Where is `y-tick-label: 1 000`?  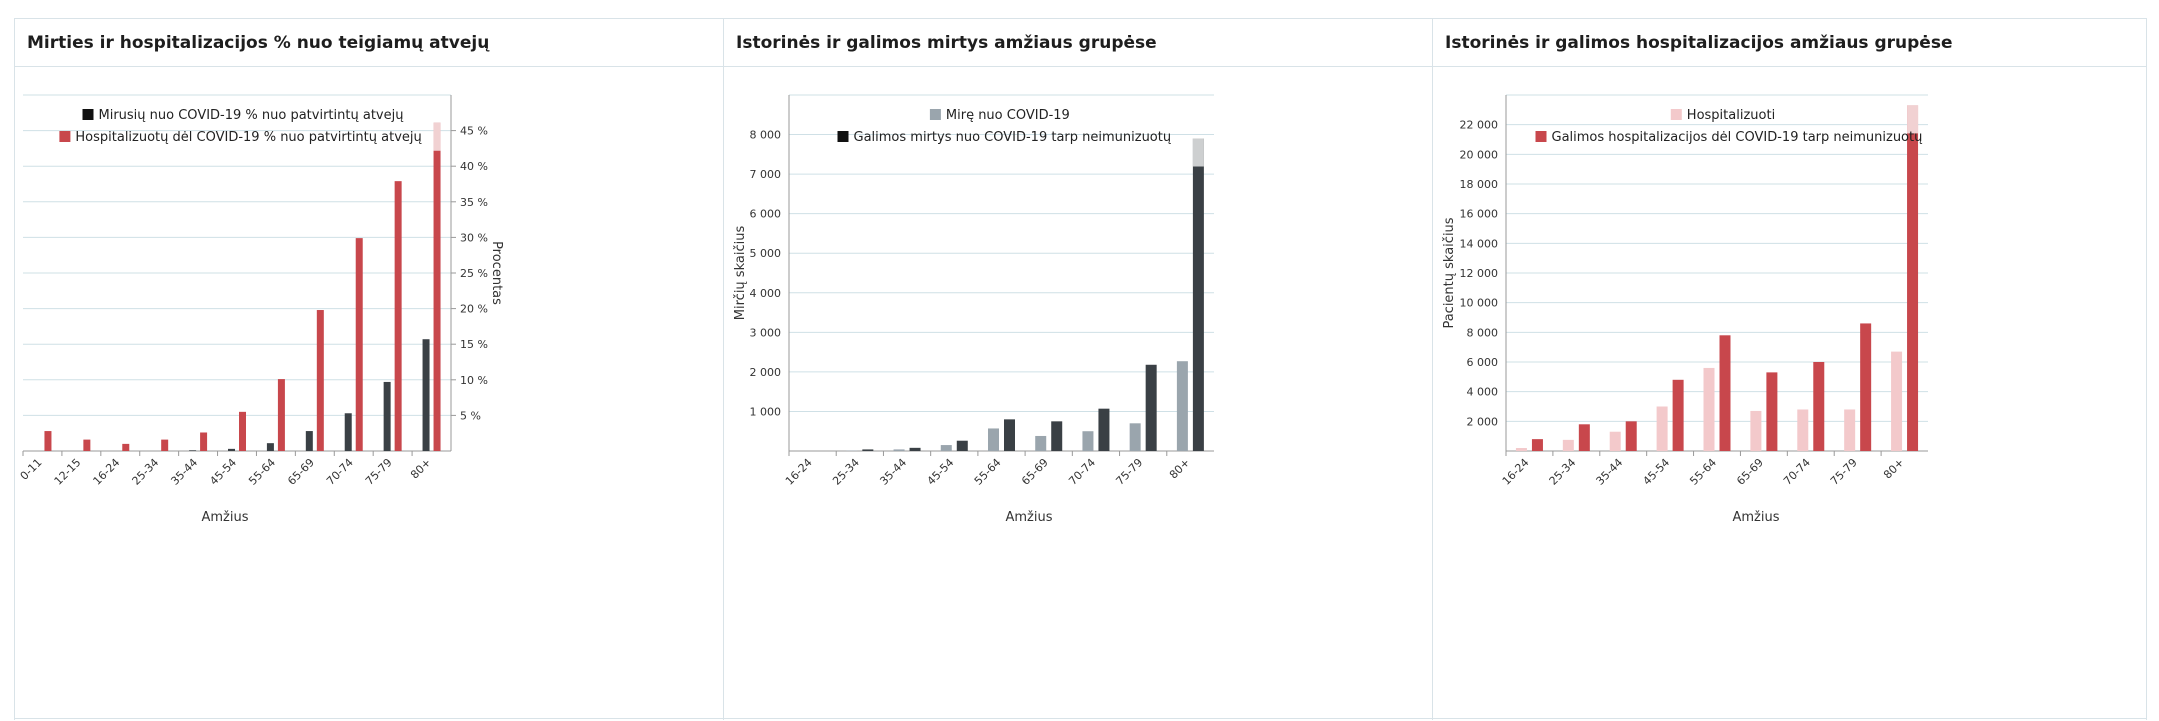 y-tick-label: 1 000 is located at coordinates (766, 411).